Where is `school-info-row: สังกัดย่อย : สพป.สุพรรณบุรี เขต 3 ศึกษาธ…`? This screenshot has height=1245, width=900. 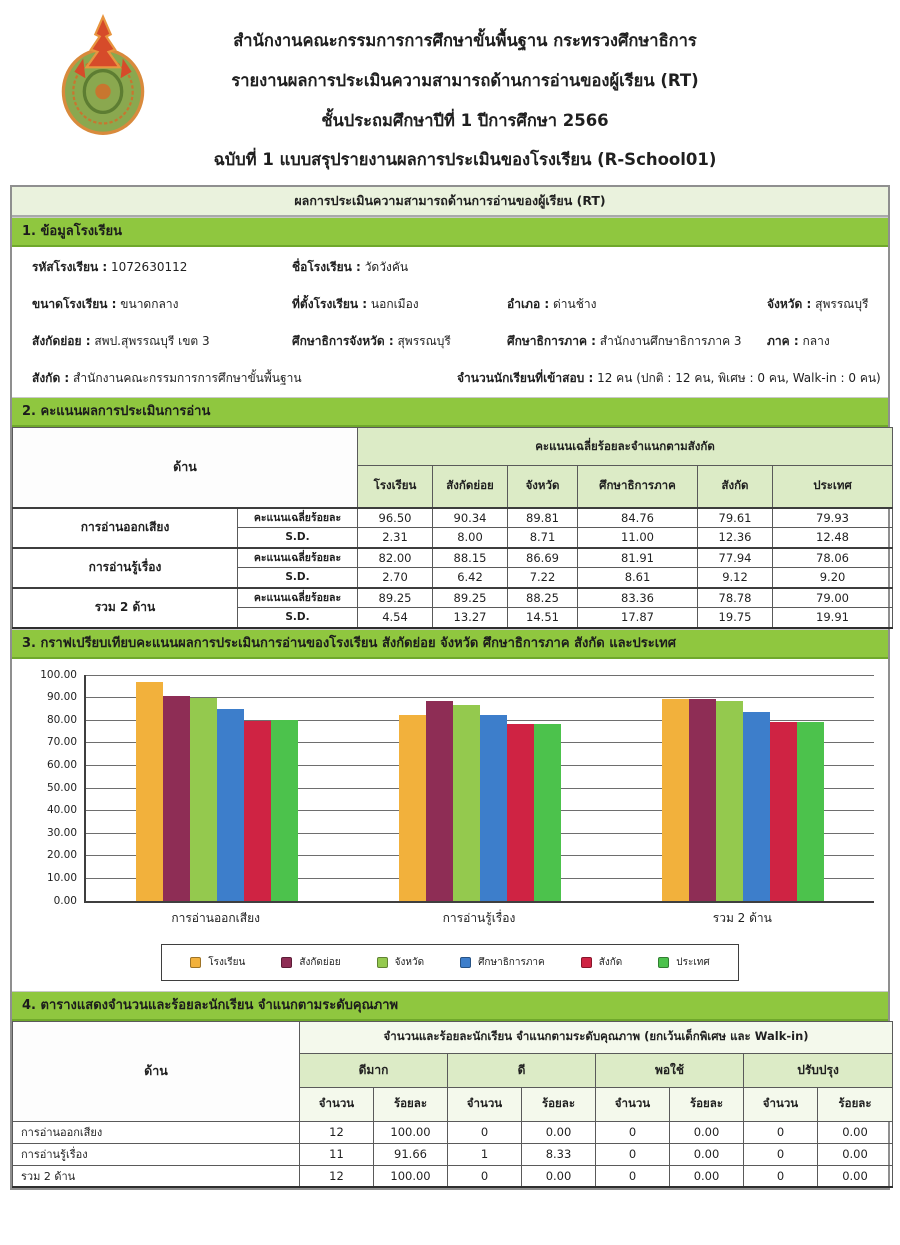 school-info-row: สังกัดย่อย : สพป.สุพรรณบุรี เขต 3 ศึกษาธ… is located at coordinates (450, 339).